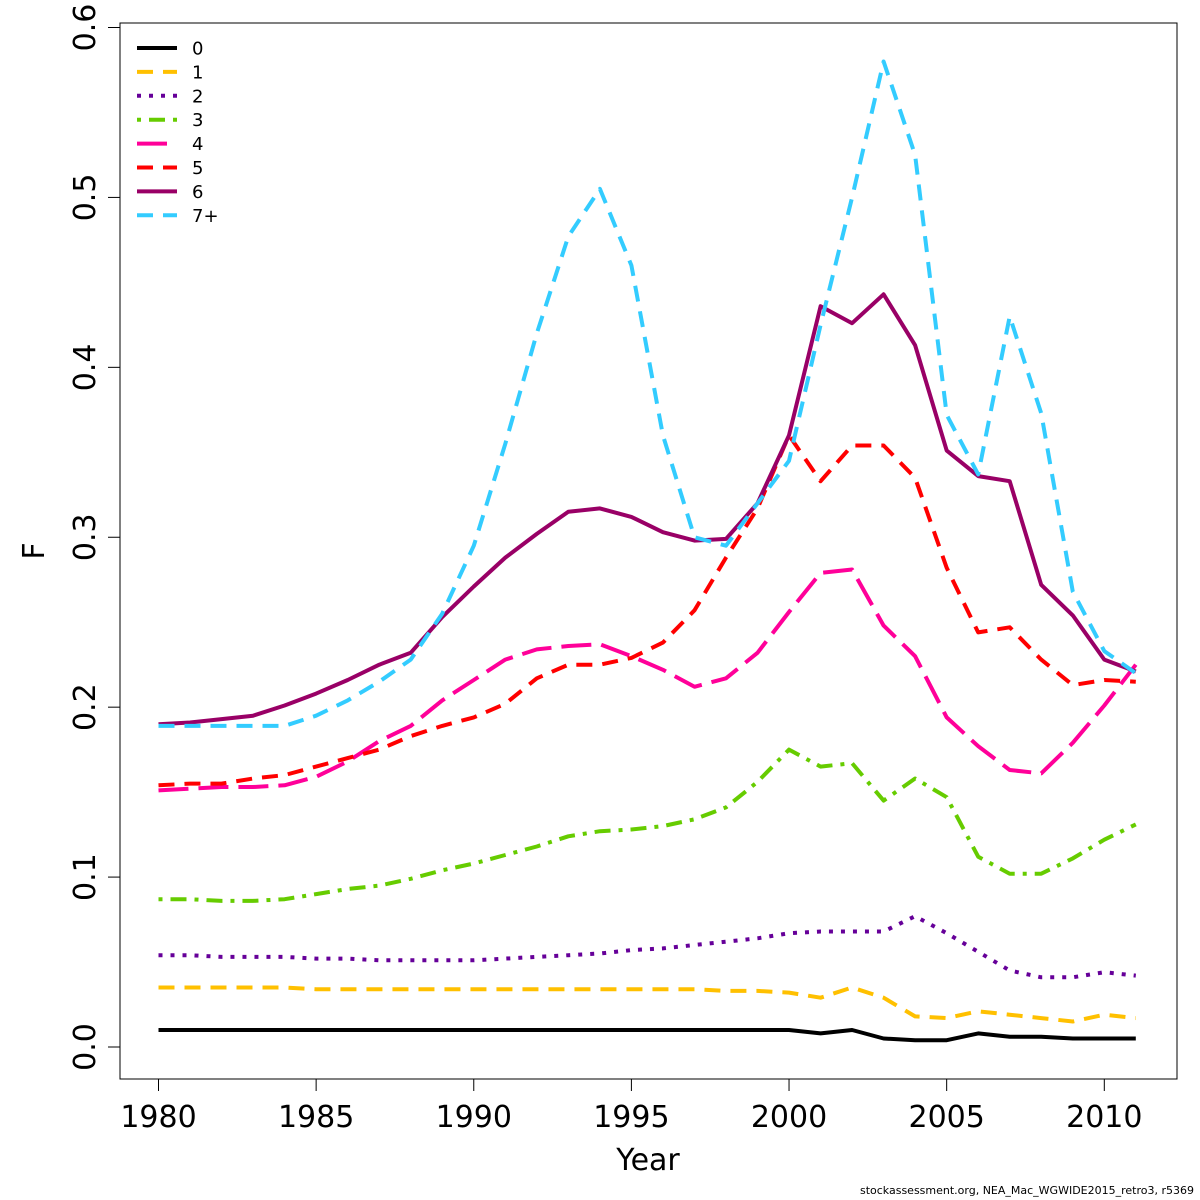 The image size is (1200, 1200). I want to click on legend-label-1: 1, so click(197, 72).